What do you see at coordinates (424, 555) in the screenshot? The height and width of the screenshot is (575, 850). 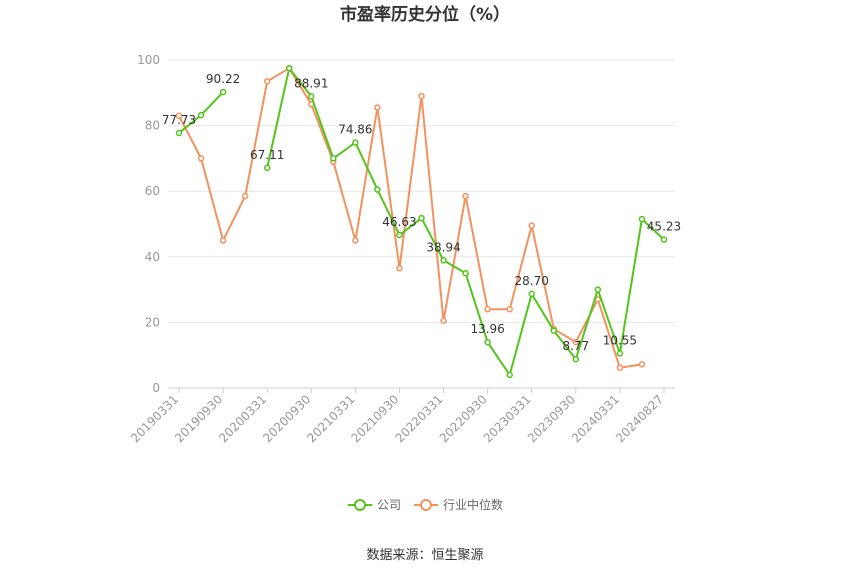 I see `source-note: 数据来源：恒生聚源` at bounding box center [424, 555].